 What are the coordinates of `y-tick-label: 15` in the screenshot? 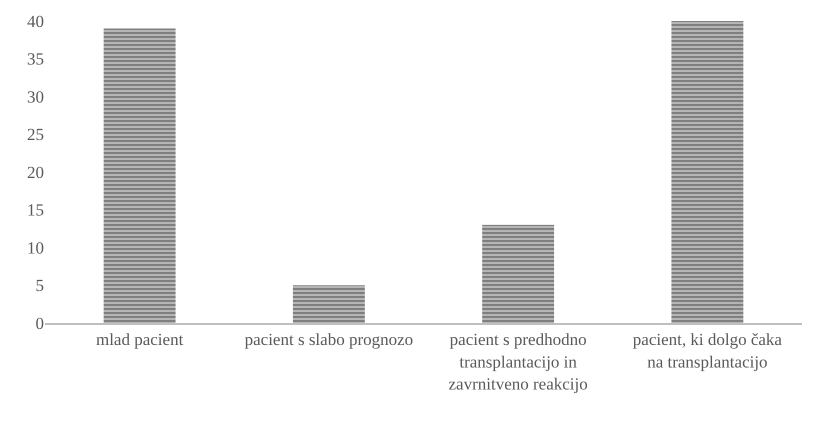 It's located at (35, 210).